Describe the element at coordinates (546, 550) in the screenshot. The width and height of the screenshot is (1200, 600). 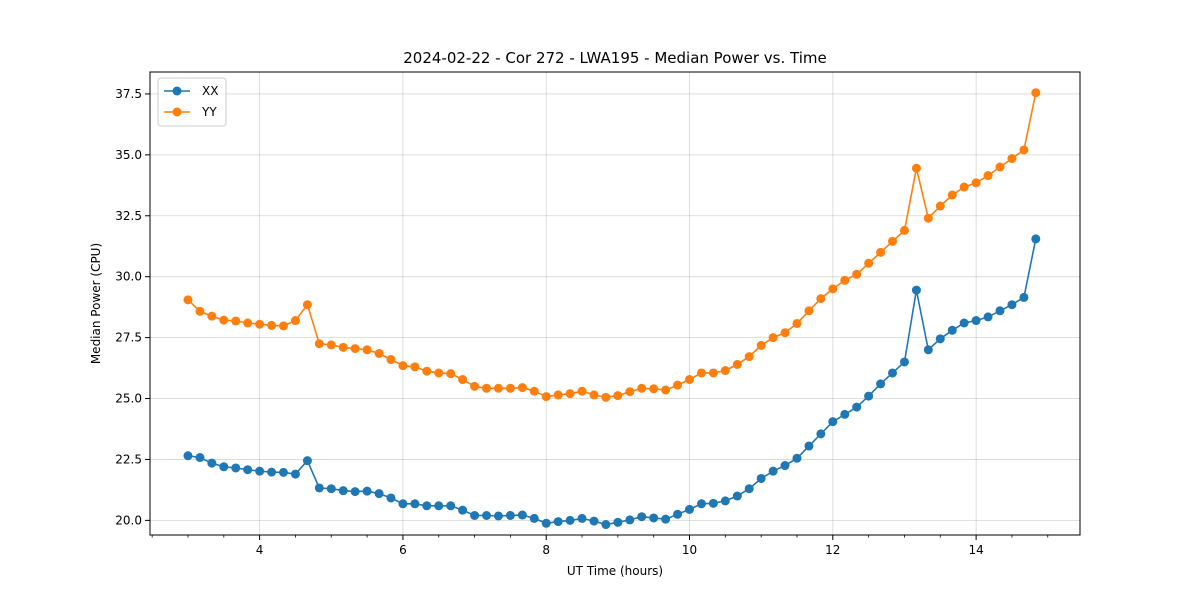
I see `x-tick-label: 8` at that location.